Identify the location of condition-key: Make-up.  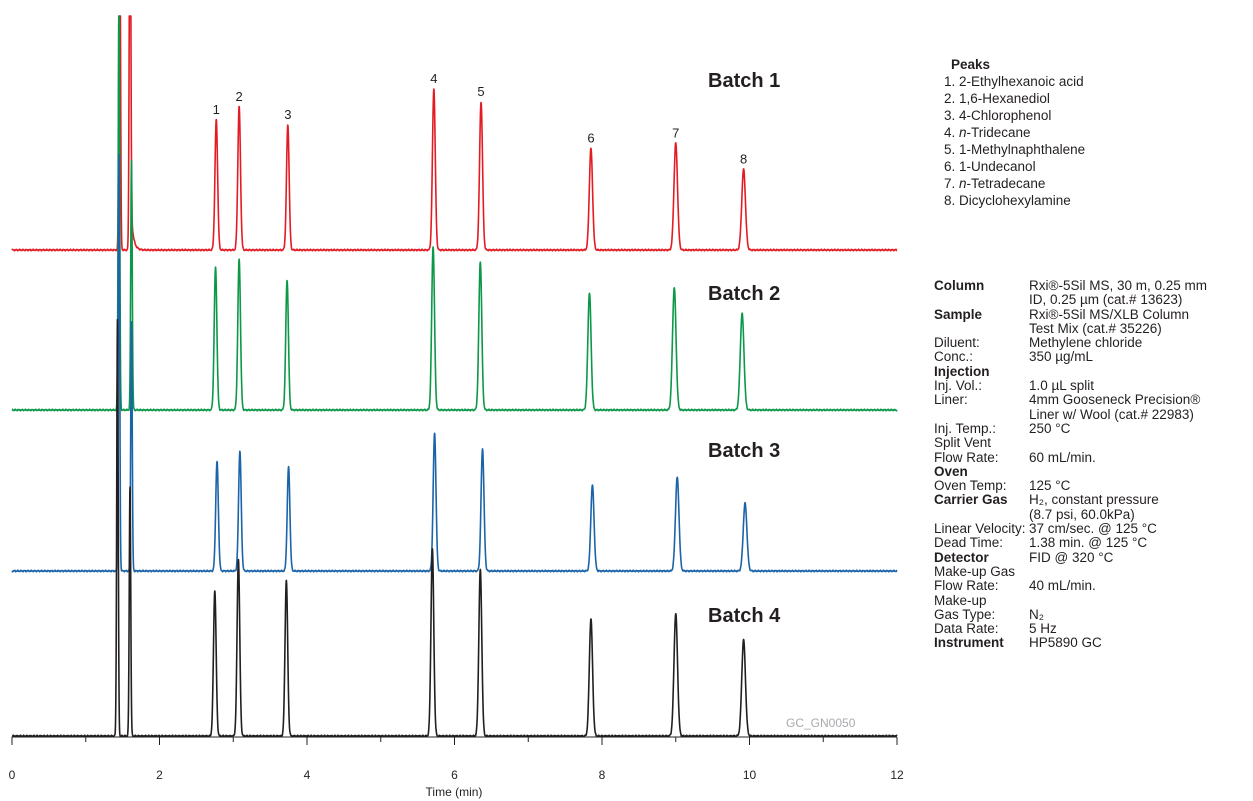
(960, 600).